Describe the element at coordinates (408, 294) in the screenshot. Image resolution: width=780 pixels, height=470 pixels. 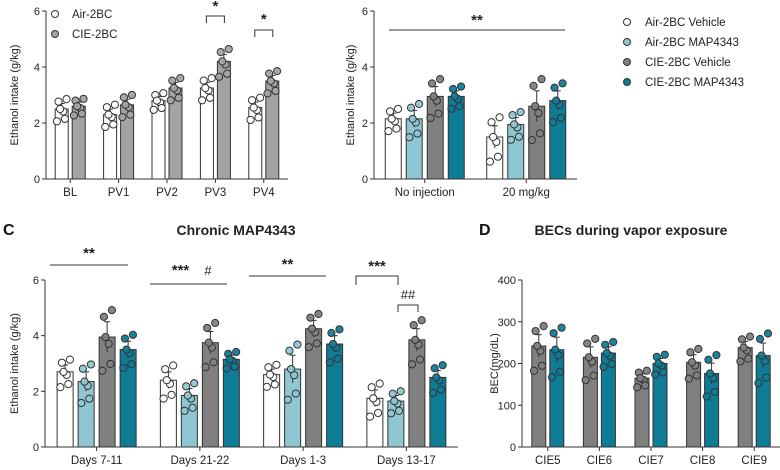
I see `significance-hash: ##` at that location.